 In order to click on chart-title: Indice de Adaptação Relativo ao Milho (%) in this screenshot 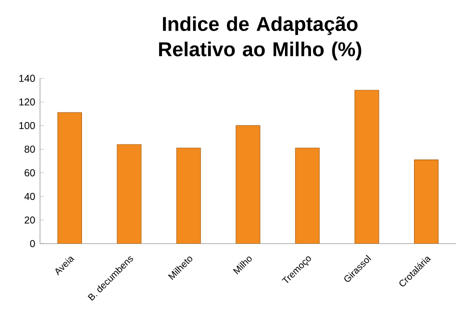, I will do `click(260, 38)`.